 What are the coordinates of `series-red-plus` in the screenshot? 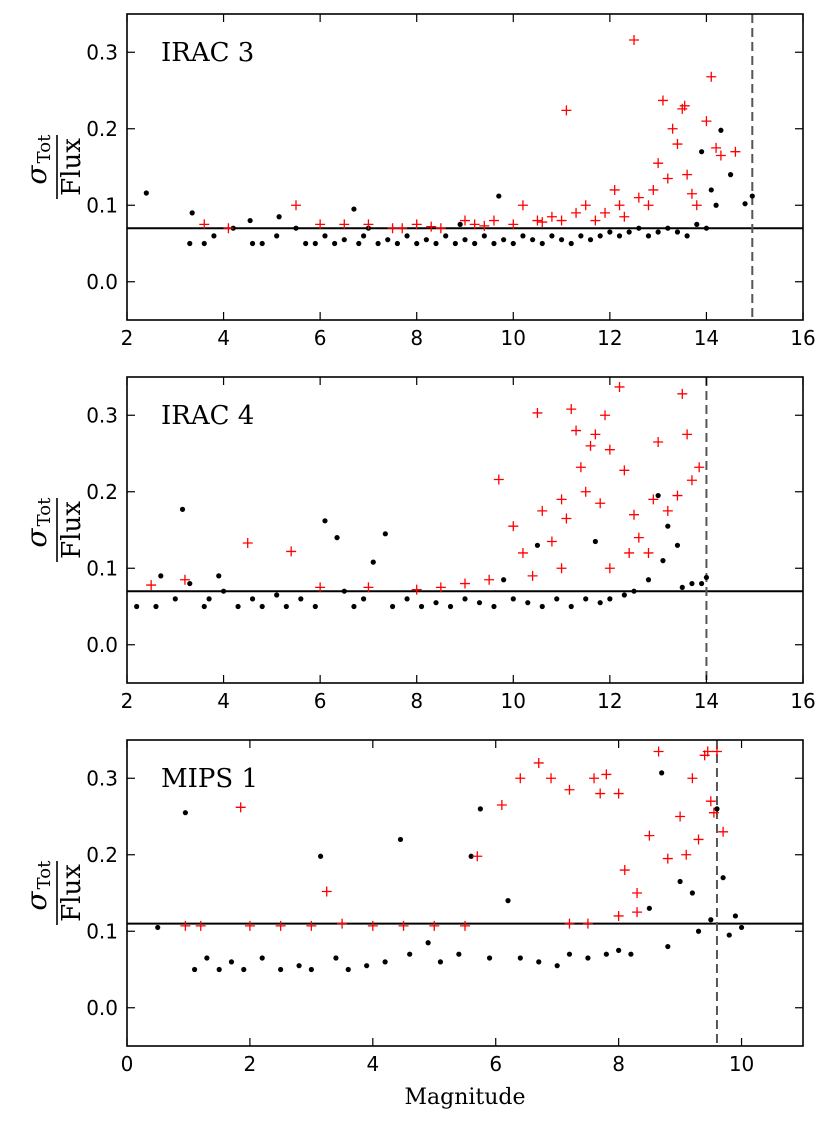 It's located at (454, 838).